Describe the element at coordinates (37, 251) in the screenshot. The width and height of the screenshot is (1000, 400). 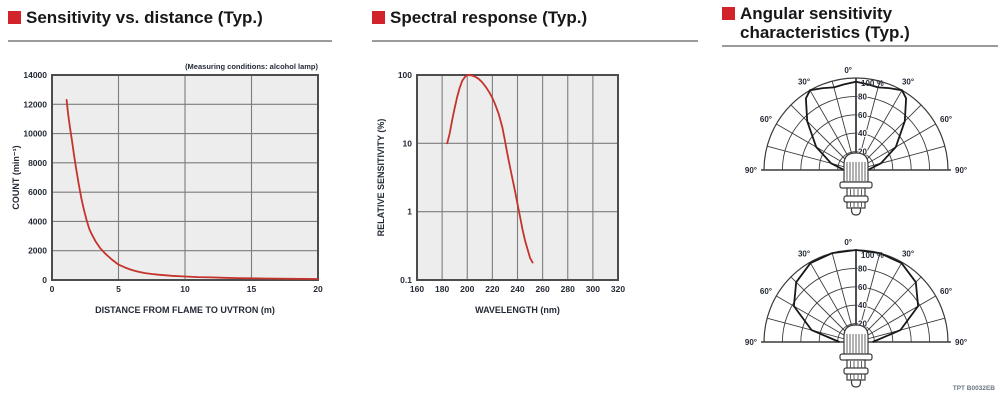
I see `y-tick-label: 2000` at that location.